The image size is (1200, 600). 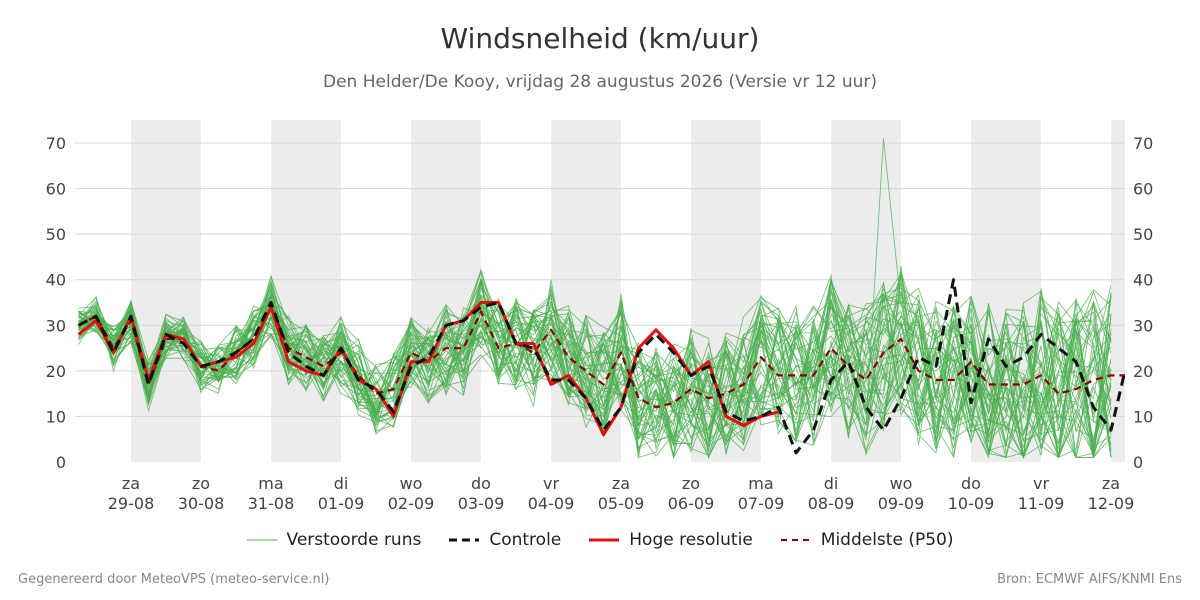 I want to click on x-tick-date-label: 12-09, so click(x=1111, y=503).